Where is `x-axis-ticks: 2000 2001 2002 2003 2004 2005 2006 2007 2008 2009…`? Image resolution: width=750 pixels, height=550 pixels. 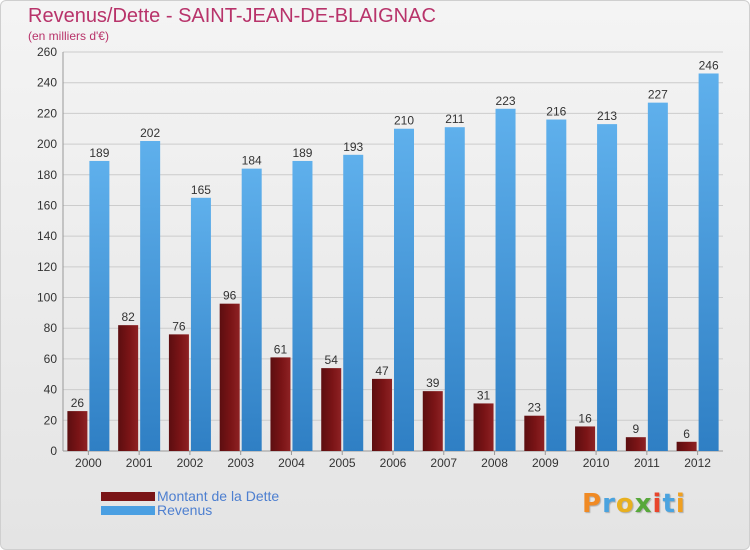
x-axis-ticks: 2000 2001 2002 2003 2004 2005 2006 2007 2008 2009… is located at coordinates (393, 460).